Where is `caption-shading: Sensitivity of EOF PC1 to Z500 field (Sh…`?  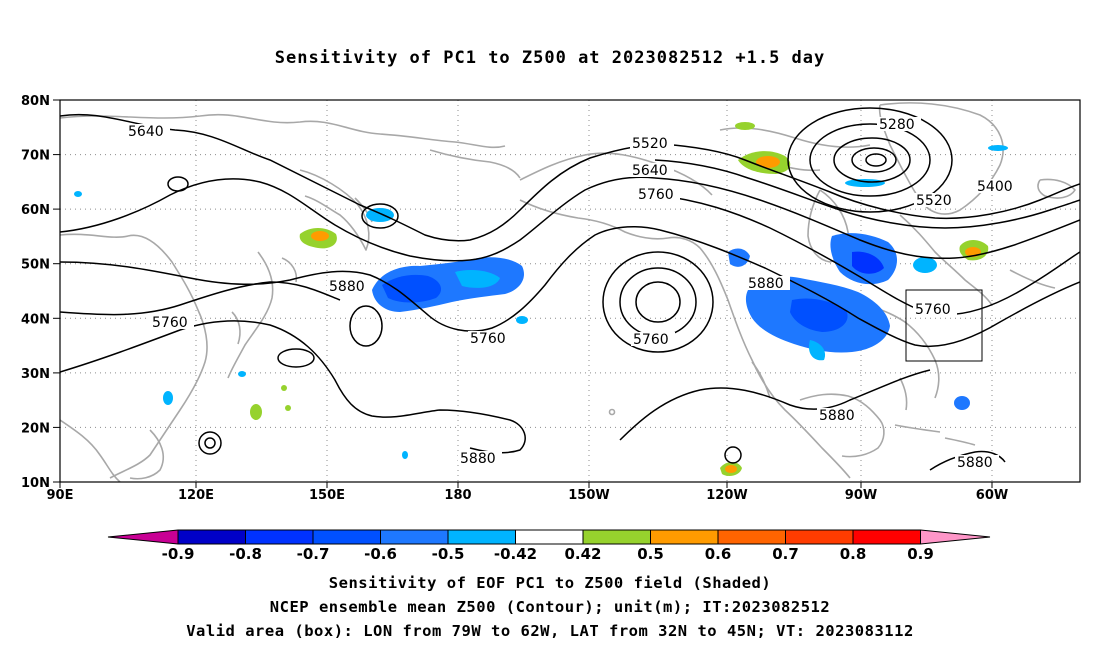
caption-shading: Sensitivity of EOF PC1 to Z500 field (Sh… is located at coordinates (550, 583).